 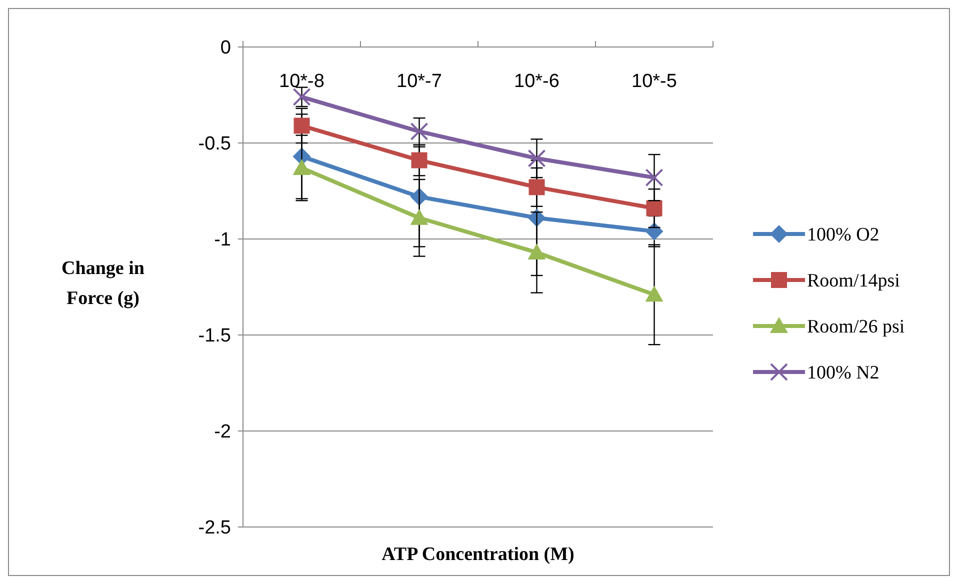 What do you see at coordinates (222, 240) in the screenshot?
I see `y-tick-label: -1` at bounding box center [222, 240].